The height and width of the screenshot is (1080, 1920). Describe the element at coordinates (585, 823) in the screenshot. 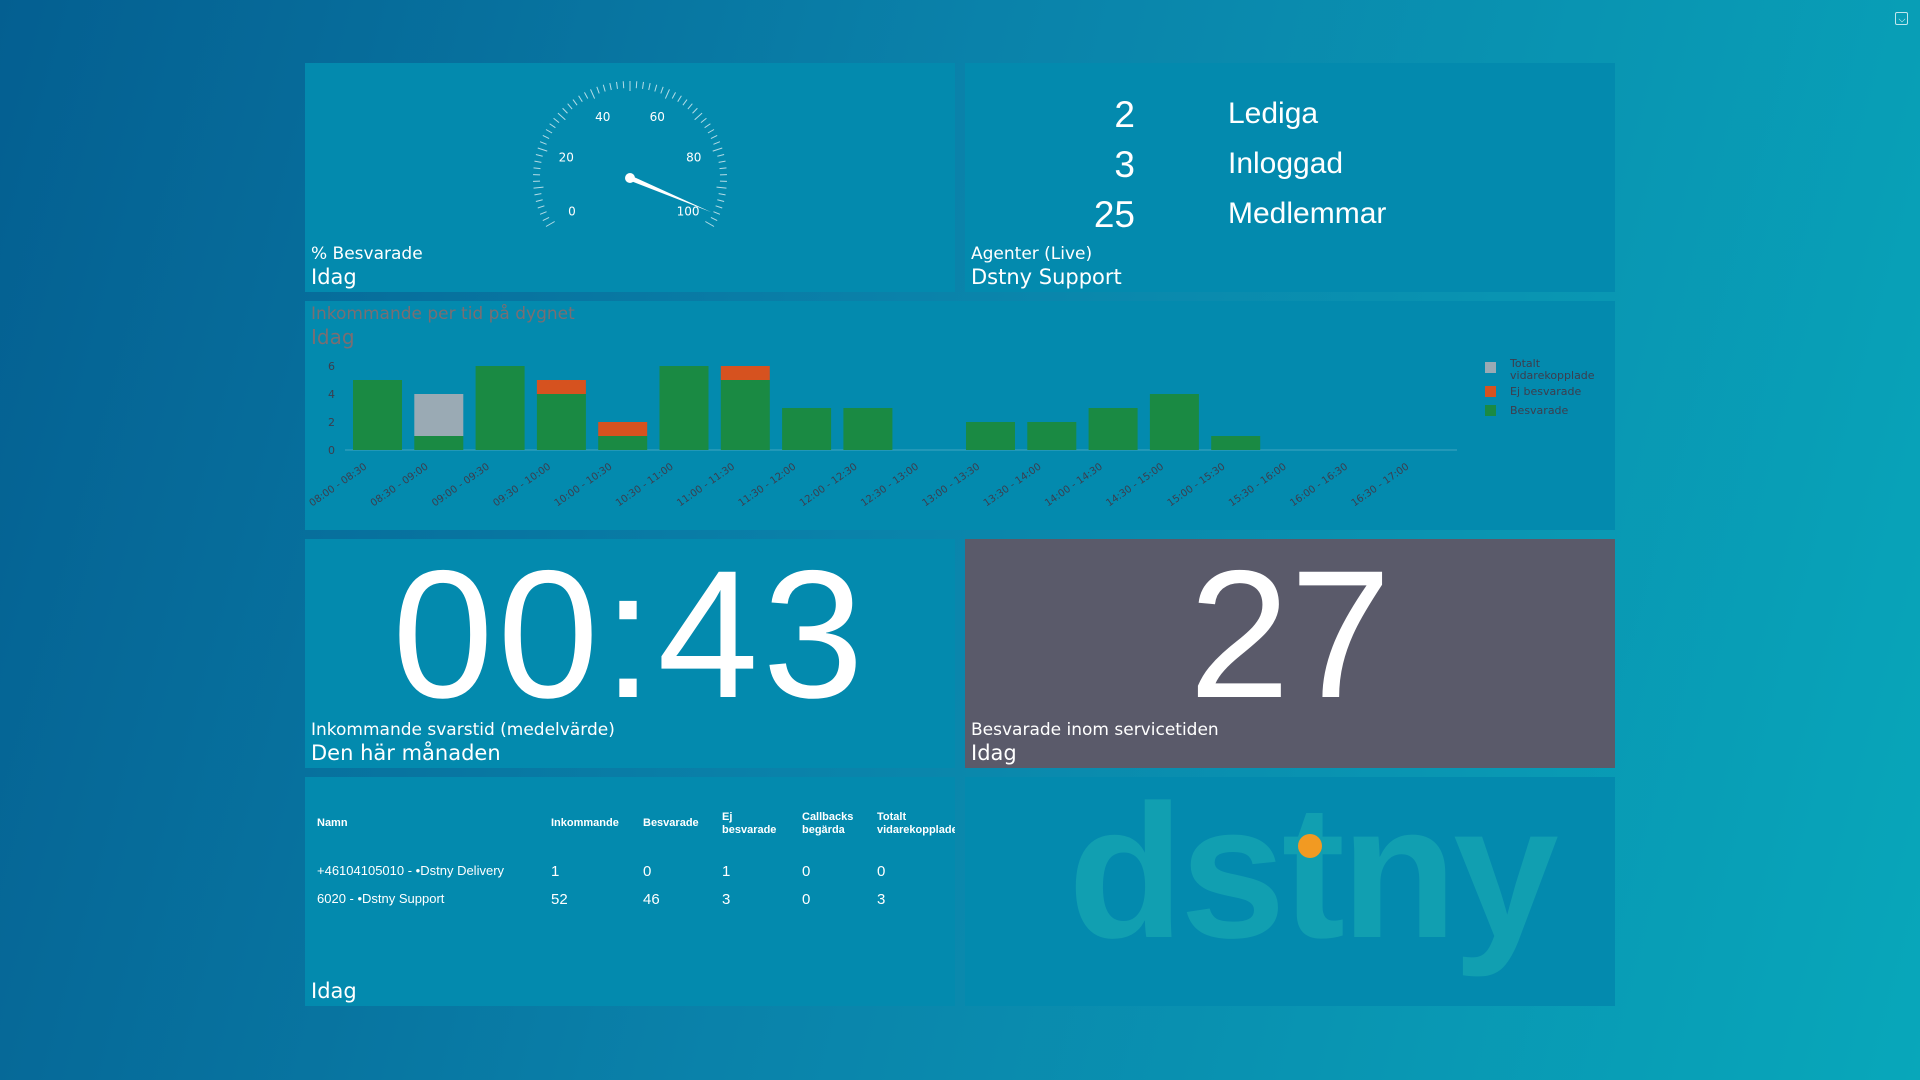

I see `table-header-line: Inkommande` at that location.